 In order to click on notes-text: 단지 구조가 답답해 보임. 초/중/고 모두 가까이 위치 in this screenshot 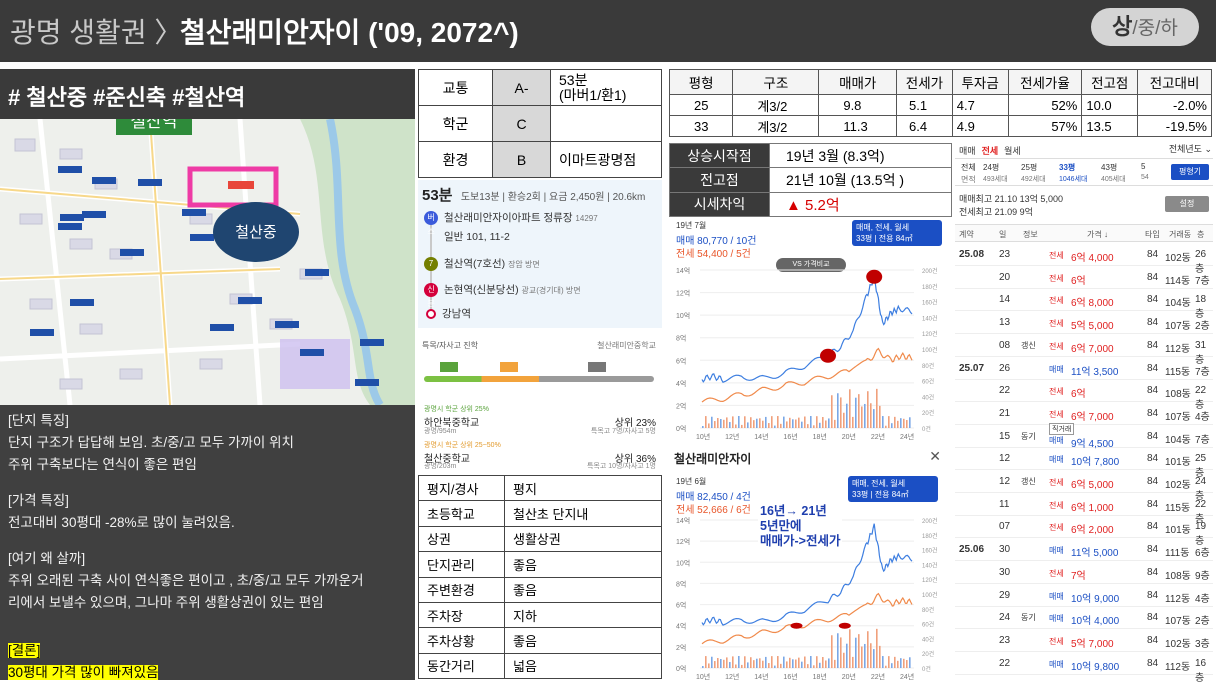, I will do `click(151, 442)`.